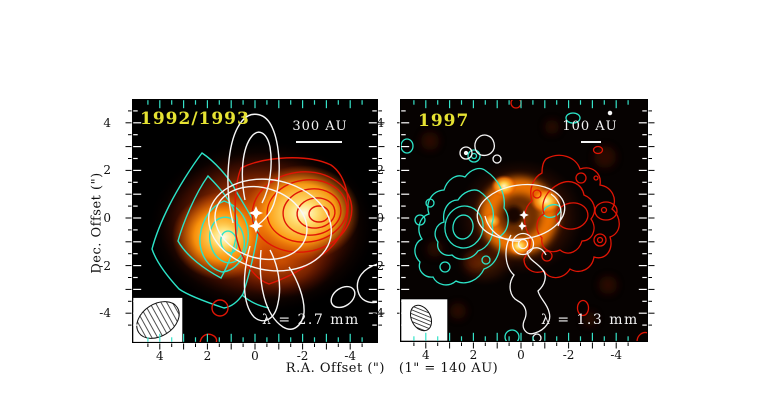 Image resolution: width=773 pixels, height=420 pixels. I want to click on wavelength-label-left: λ = 2.7 mm, so click(311, 320).